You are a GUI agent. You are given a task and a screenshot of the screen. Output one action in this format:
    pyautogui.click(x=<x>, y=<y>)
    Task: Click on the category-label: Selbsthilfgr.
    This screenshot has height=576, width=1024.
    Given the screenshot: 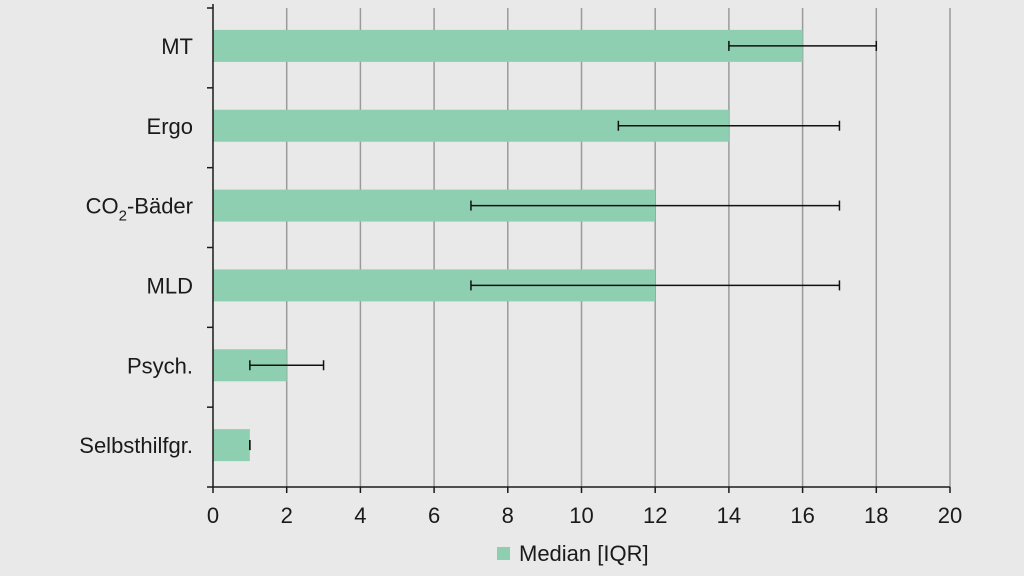 What is the action you would take?
    pyautogui.click(x=136, y=445)
    